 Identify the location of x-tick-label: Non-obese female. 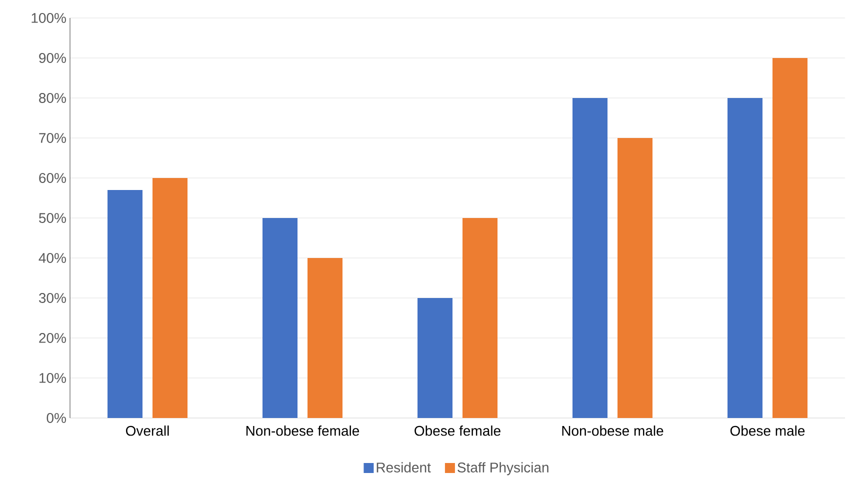
(303, 431).